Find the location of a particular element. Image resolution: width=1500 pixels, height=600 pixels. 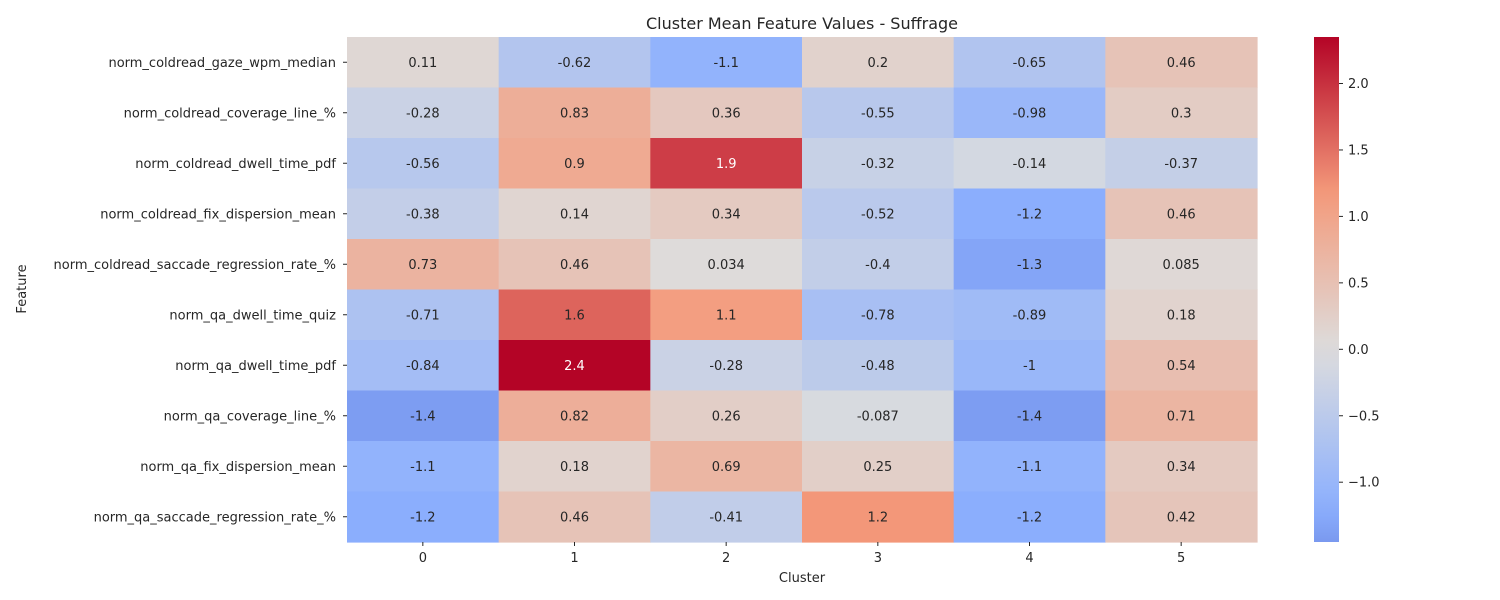

cell-value-label: -0.98 is located at coordinates (1030, 113).